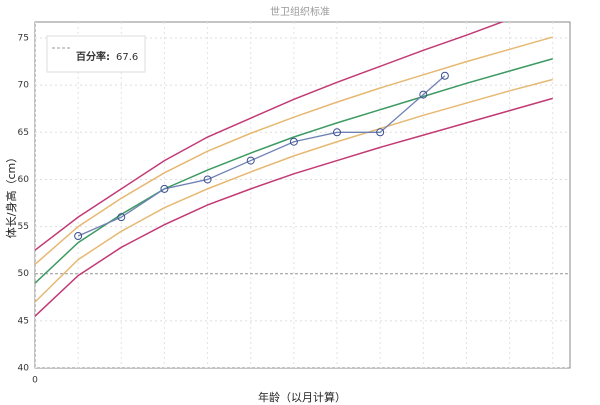 The width and height of the screenshot is (600, 405). I want to click on y-tick-label: 75, so click(23, 39).